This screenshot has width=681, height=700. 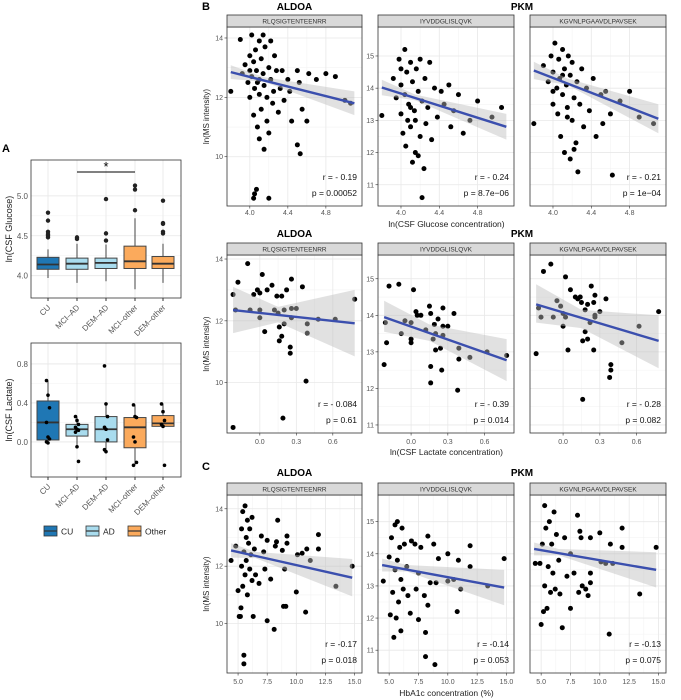 I want to click on y-axis-label: ln(CSF Glucose), so click(x=9, y=229).